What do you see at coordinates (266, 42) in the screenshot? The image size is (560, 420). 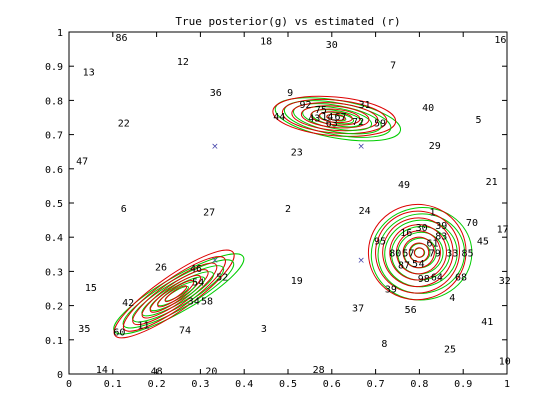 I see `sample-label: 18` at bounding box center [266, 42].